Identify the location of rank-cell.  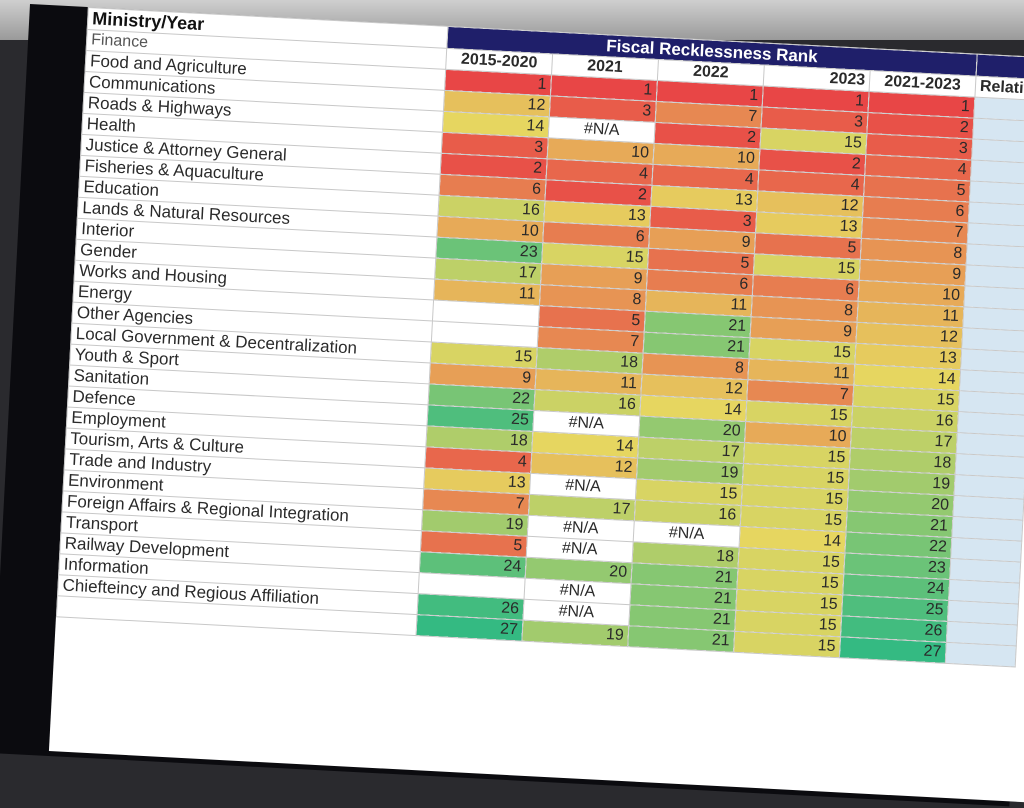
(981, 654).